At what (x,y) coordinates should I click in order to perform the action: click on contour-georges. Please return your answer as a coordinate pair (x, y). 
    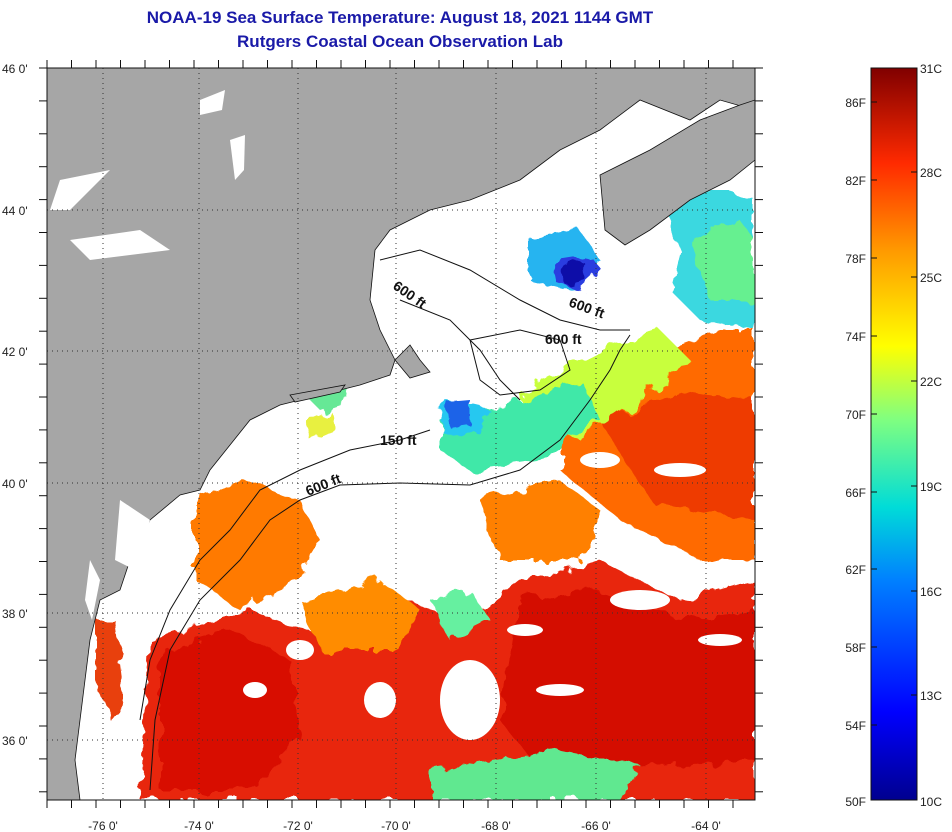
    Looking at the image, I should click on (520, 362).